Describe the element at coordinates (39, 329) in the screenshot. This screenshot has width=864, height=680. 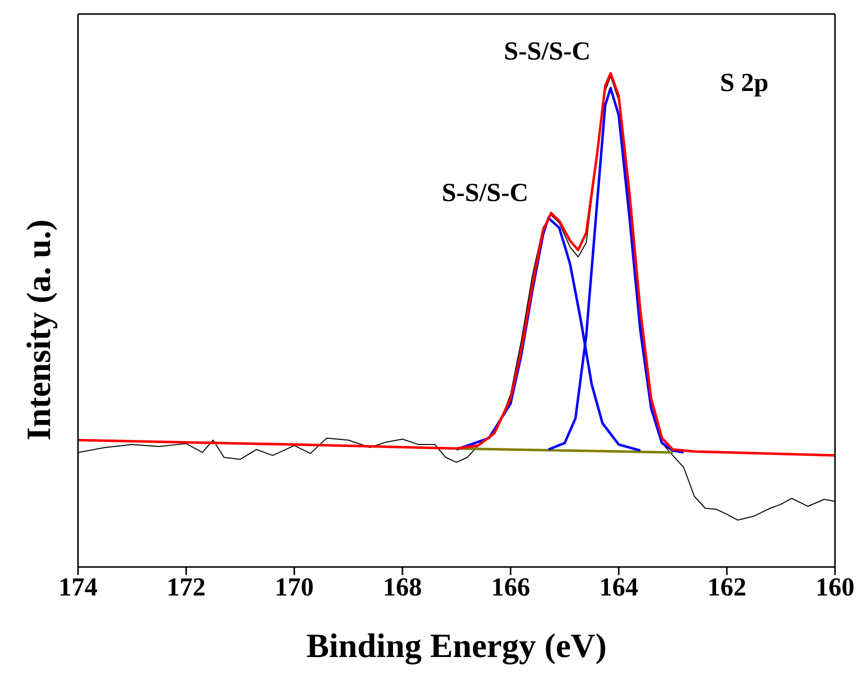
I see `y-axis-title: Intensity (a. u.)` at that location.